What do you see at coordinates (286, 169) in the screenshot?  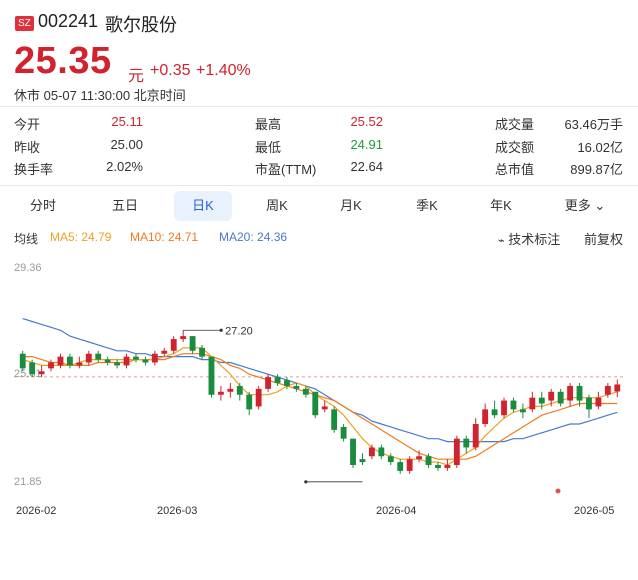 I see `stat-label: 市盈(TTM)` at bounding box center [286, 169].